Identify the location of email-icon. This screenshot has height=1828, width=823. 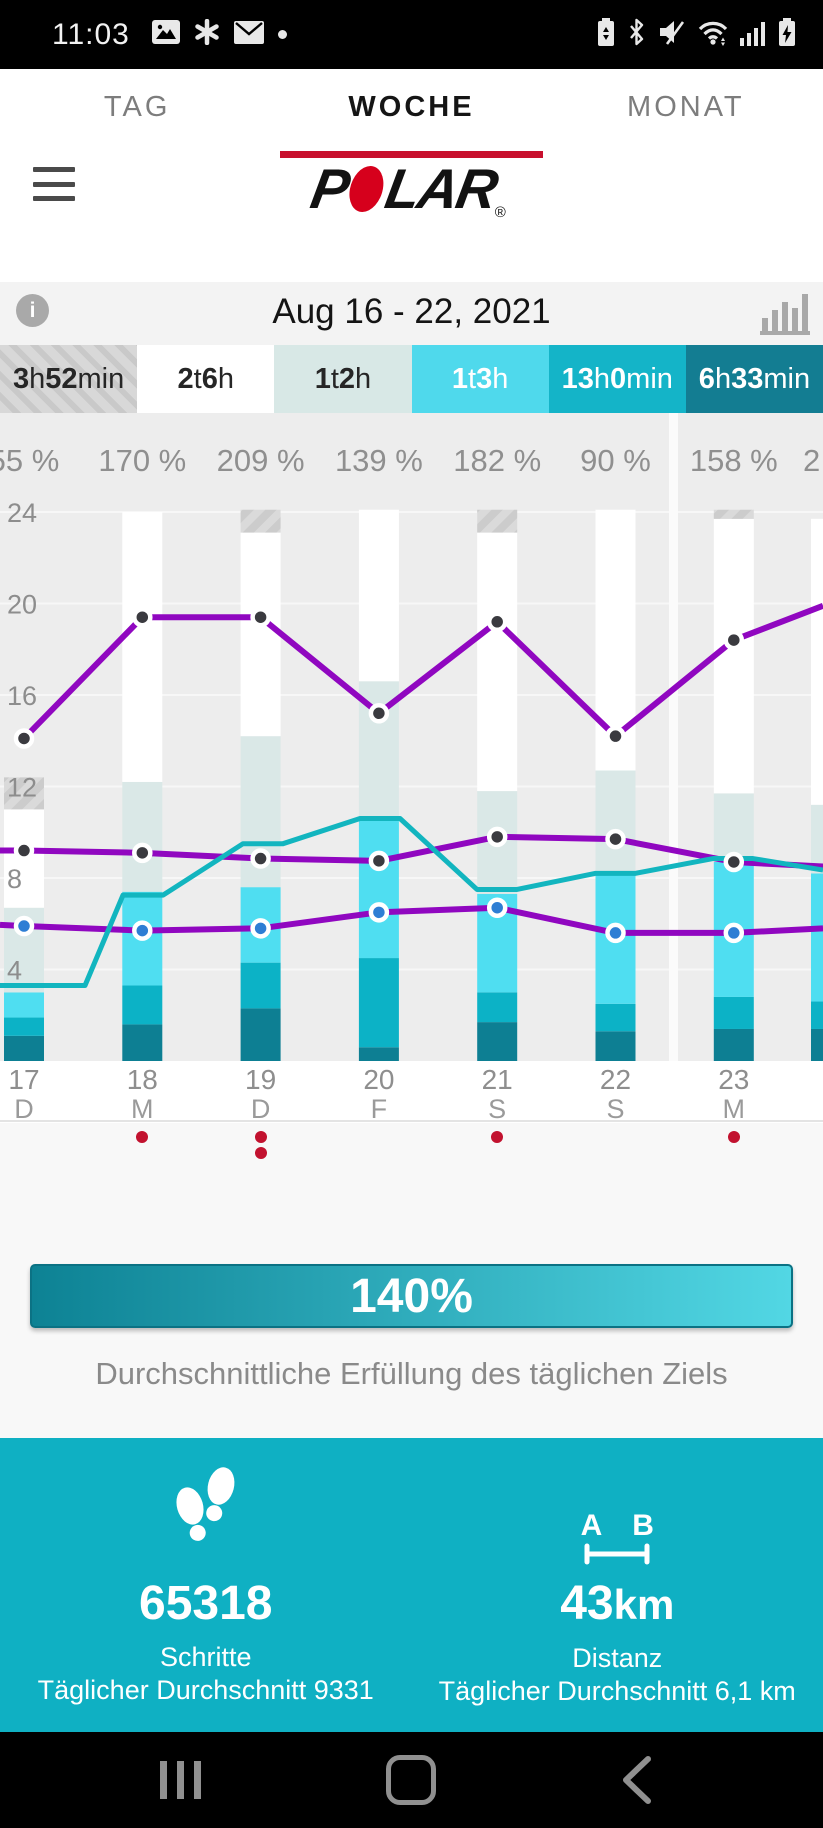
(248, 34).